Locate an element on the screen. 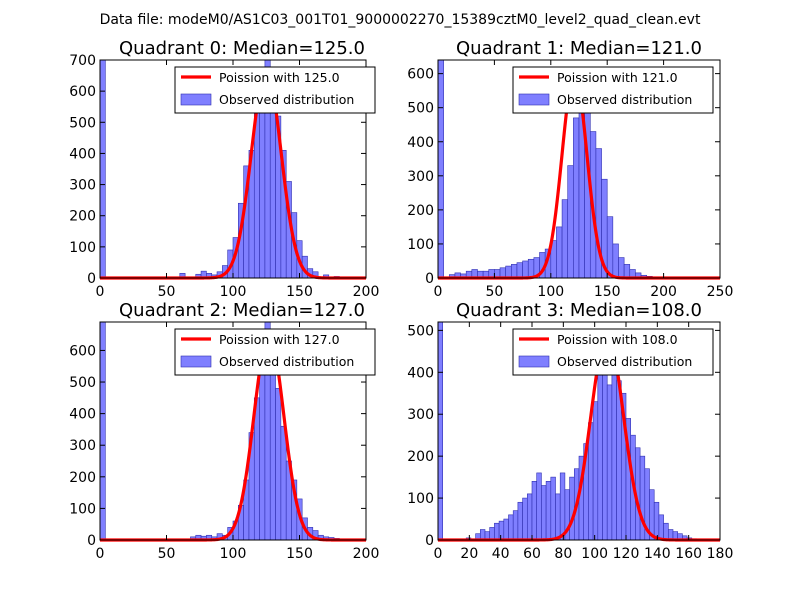  panel-title: Quadrant 0: Median=125.0 is located at coordinates (242, 48).